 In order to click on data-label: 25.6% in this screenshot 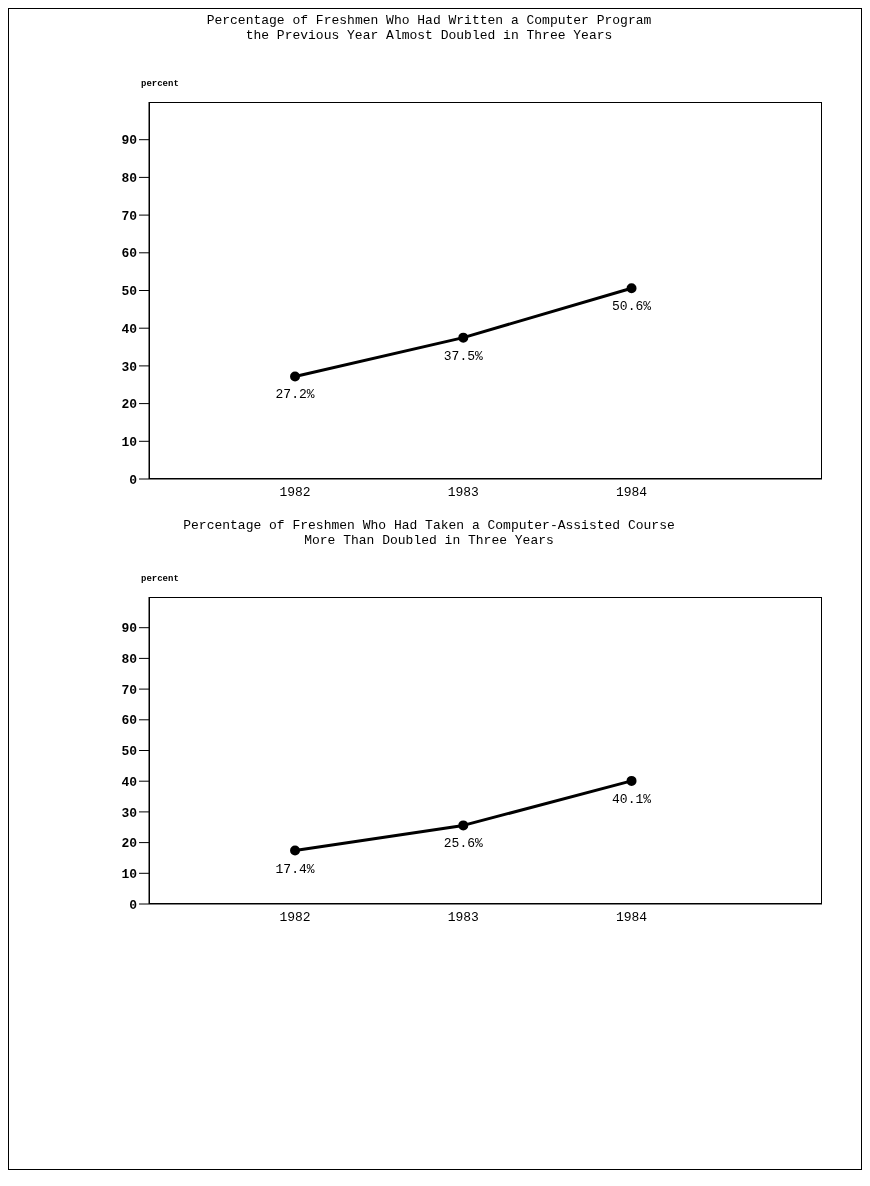, I will do `click(463, 844)`.